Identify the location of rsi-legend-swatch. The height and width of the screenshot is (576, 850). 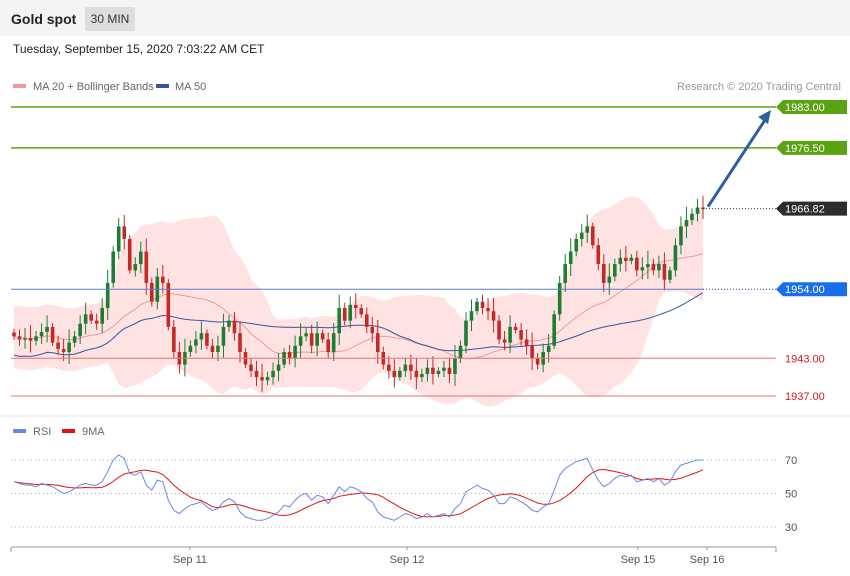
(19, 431).